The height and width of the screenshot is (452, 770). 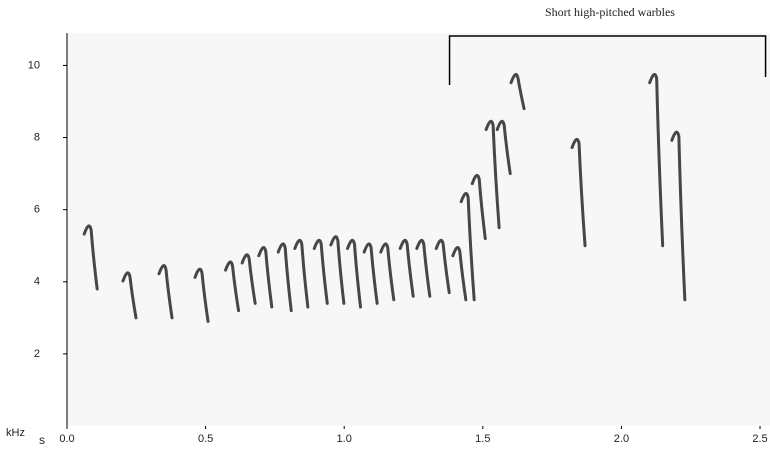 I want to click on annotation-text: Short high-pitched warbles, so click(x=610, y=12).